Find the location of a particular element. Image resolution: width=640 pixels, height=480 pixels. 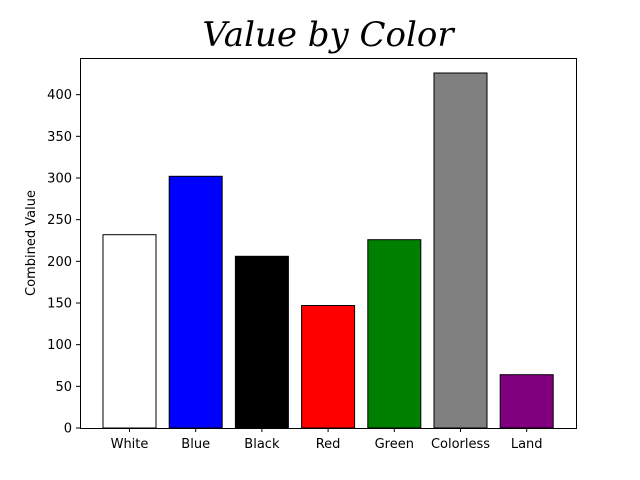

bar-land is located at coordinates (526, 401).